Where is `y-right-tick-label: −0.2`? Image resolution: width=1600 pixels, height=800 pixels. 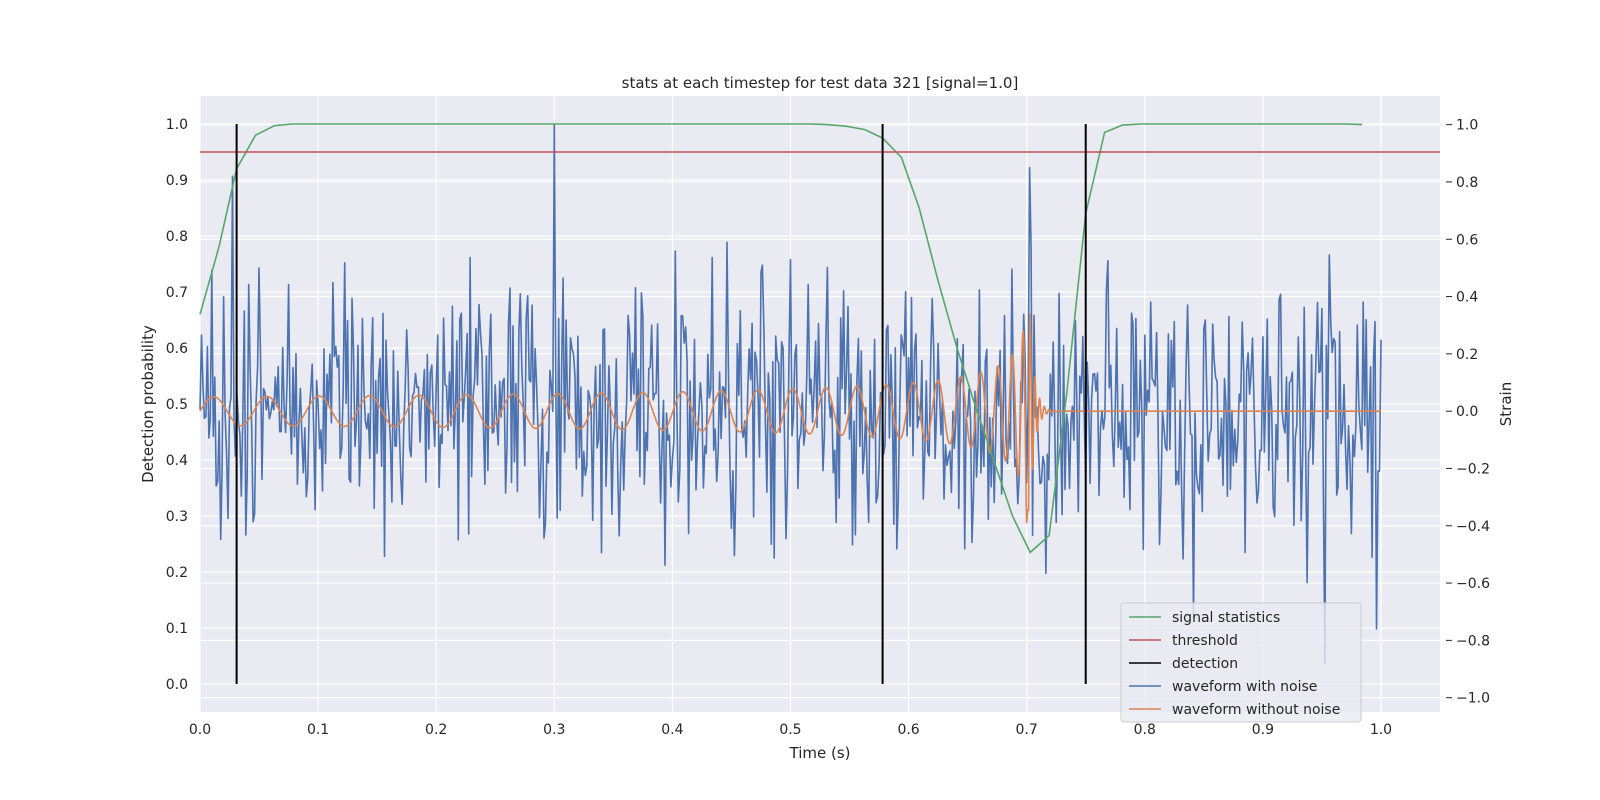
y-right-tick-label: −0.2 is located at coordinates (1473, 469).